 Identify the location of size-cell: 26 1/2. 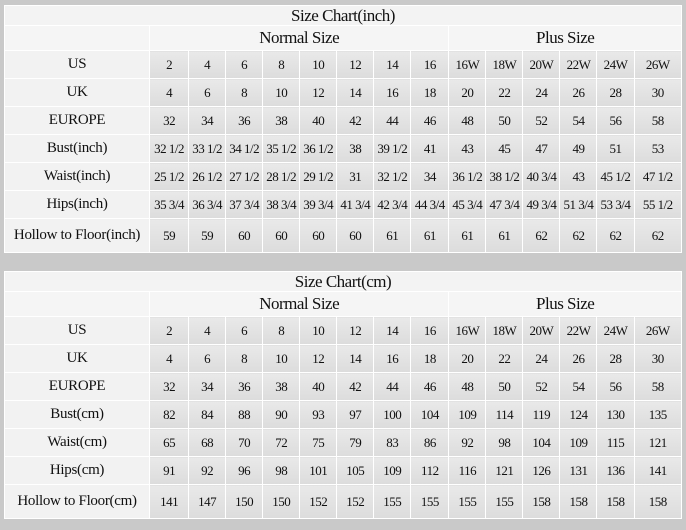
(207, 176).